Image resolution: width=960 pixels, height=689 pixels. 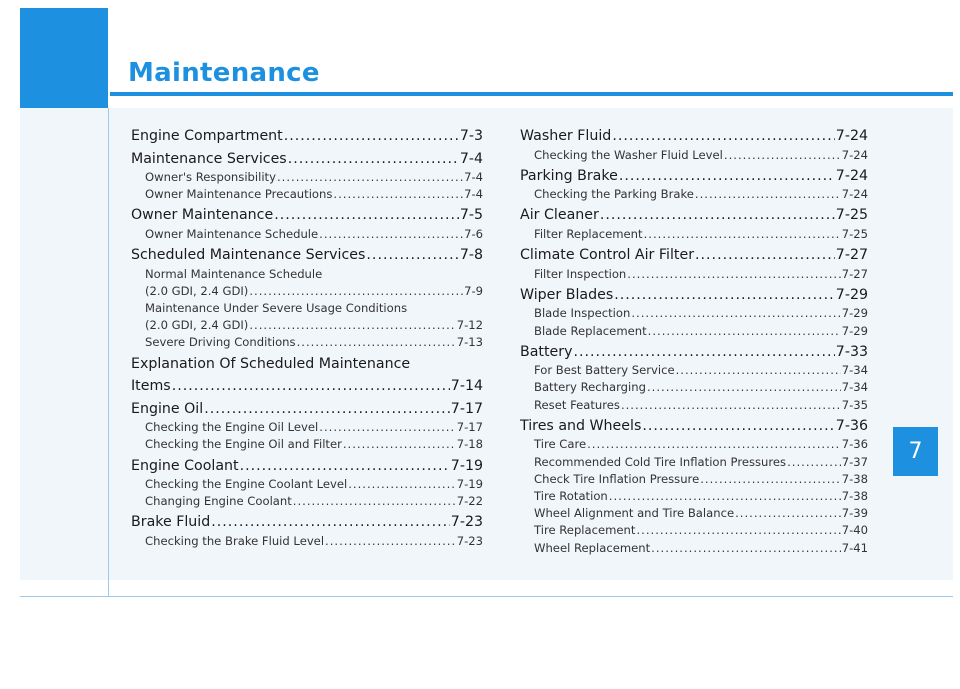 What do you see at coordinates (469, 444) in the screenshot?
I see `toc-page-number: 7-18` at bounding box center [469, 444].